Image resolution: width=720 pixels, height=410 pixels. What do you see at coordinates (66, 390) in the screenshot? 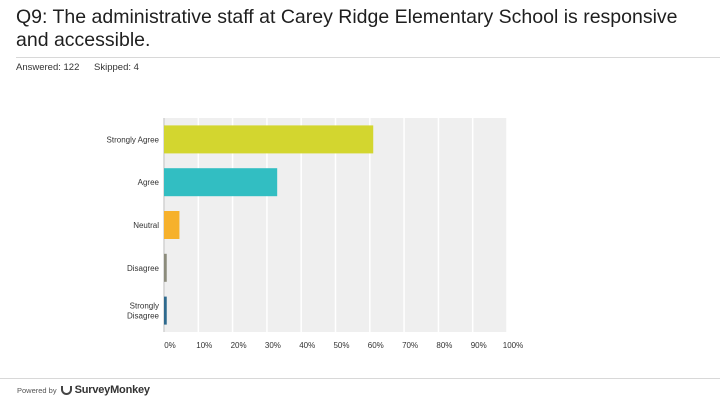
I see `surveymonkey-icon` at bounding box center [66, 390].